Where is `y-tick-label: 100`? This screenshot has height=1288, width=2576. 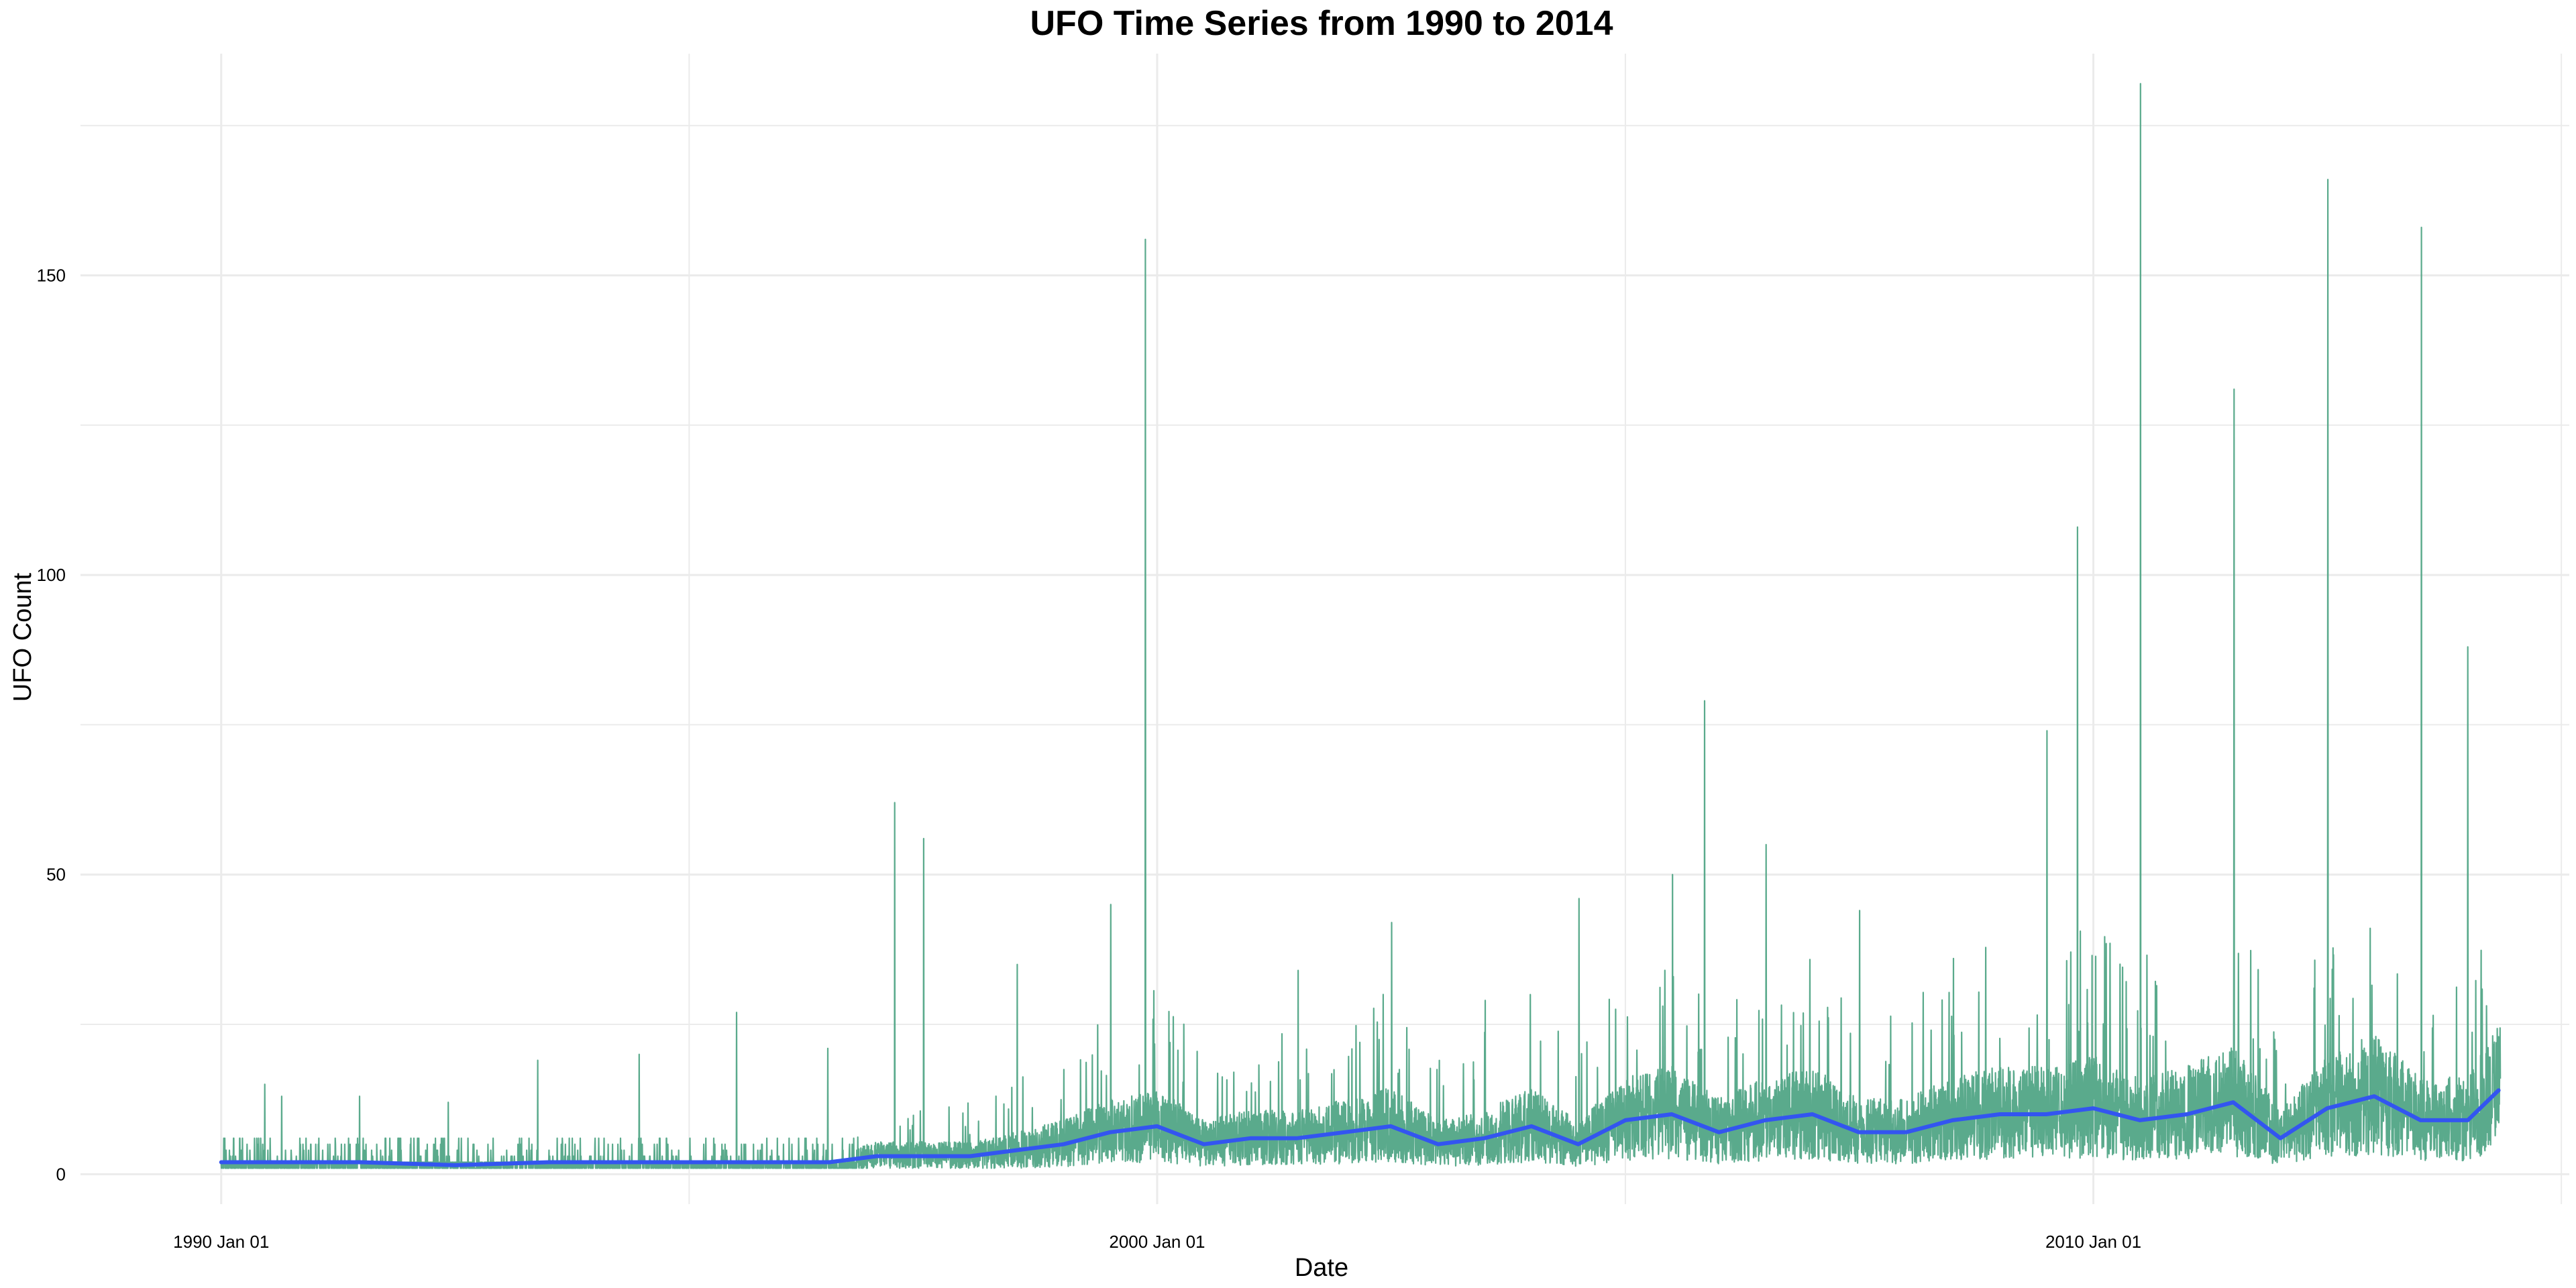
y-tick-label: 100 is located at coordinates (51, 575).